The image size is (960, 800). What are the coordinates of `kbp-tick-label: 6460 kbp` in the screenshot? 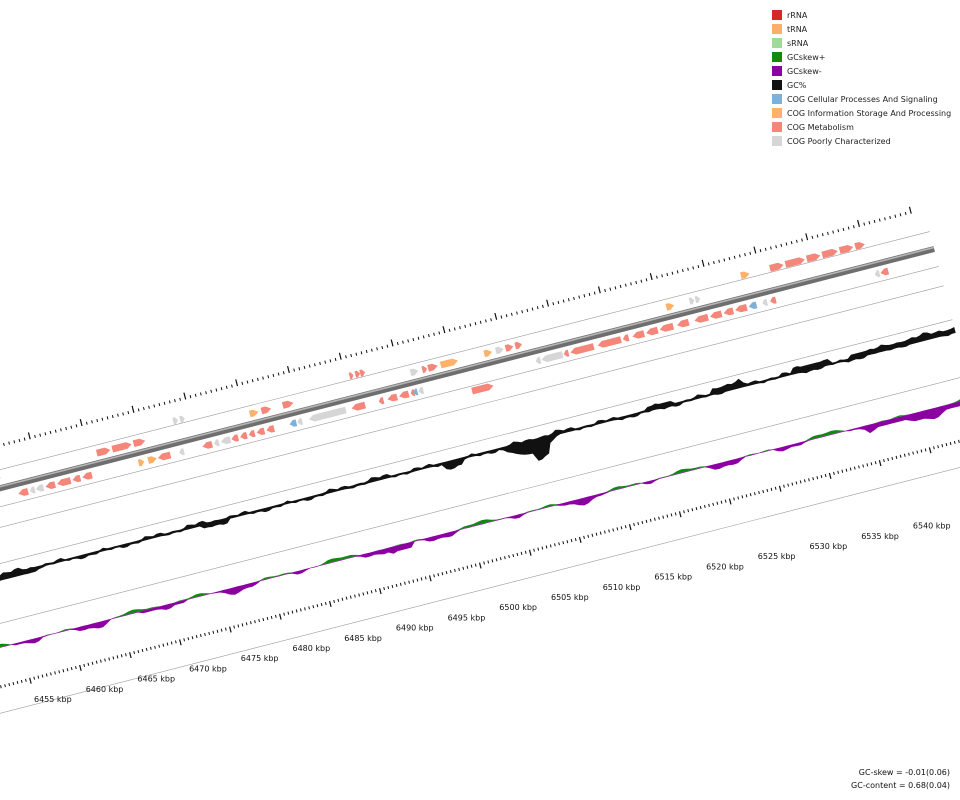 It's located at (105, 689).